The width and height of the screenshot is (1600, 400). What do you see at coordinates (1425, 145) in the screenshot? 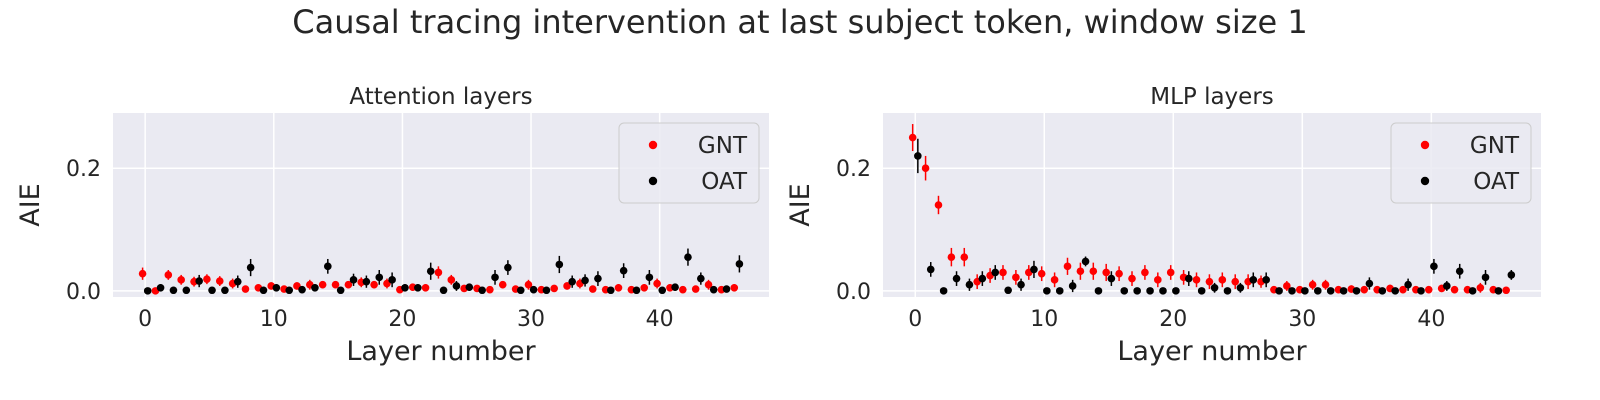
I see `legend-marker-gnt` at bounding box center [1425, 145].